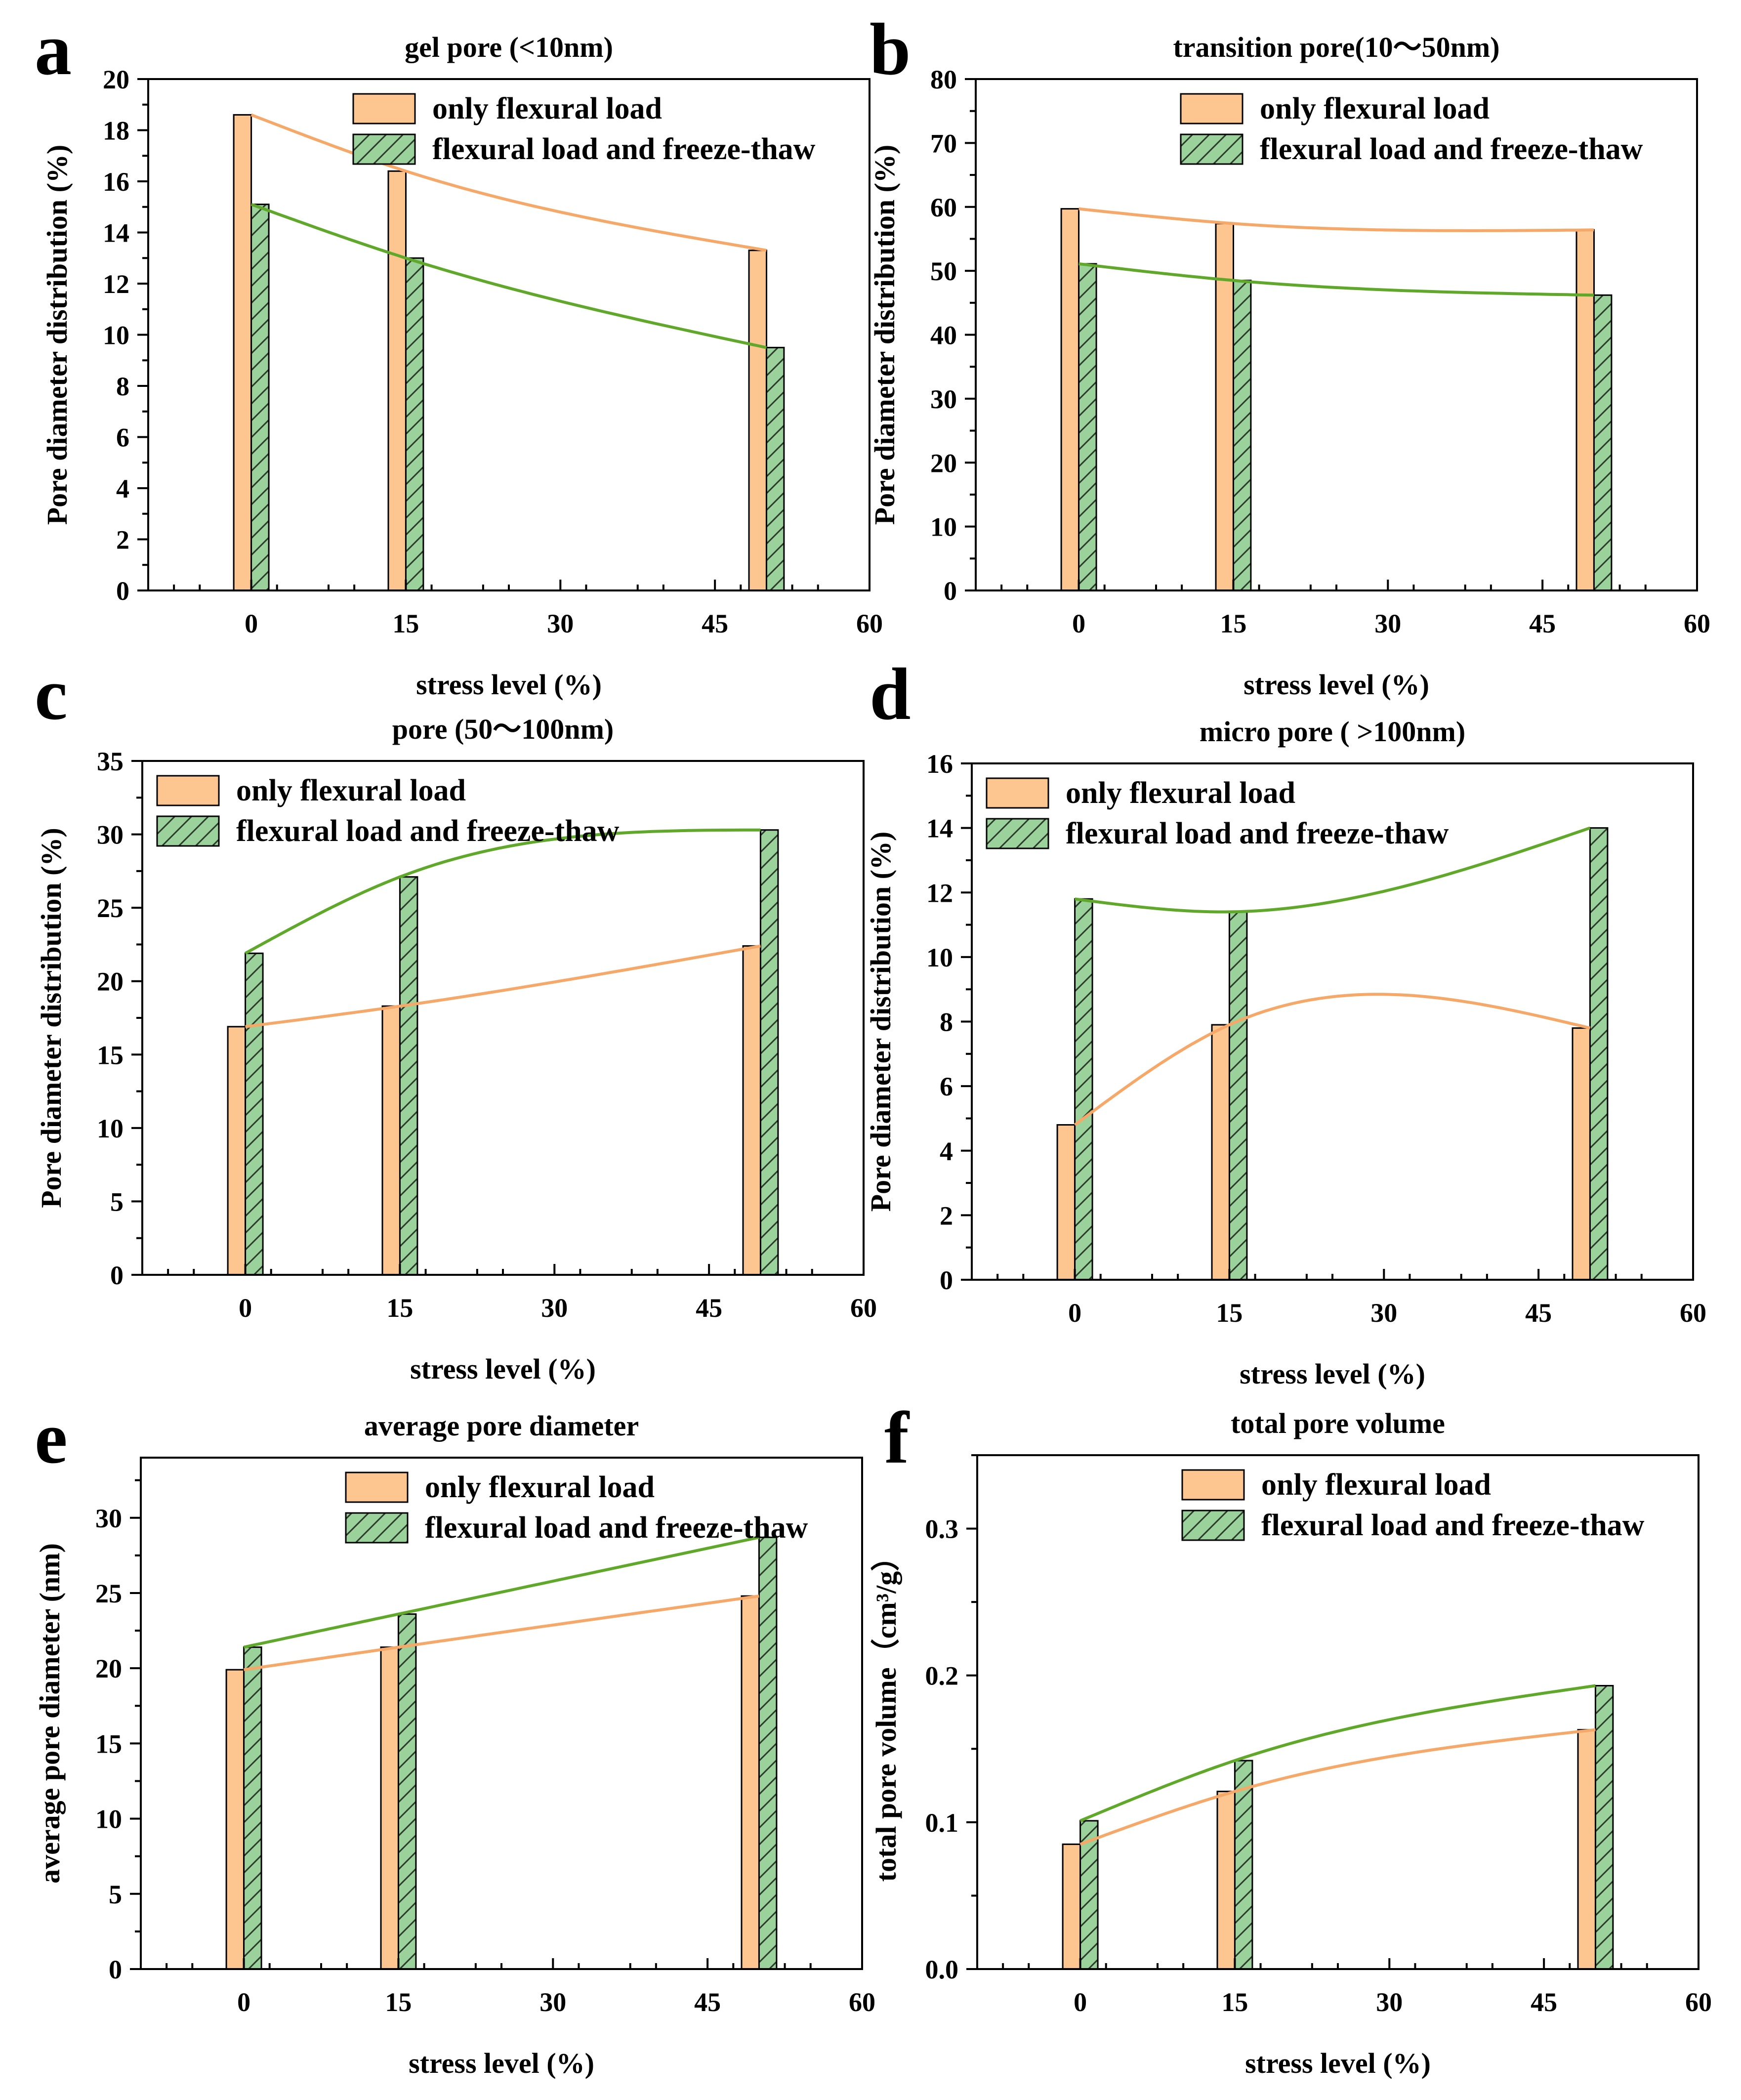 This screenshot has height=2100, width=1741. I want to click on chart-title: transition pore(10～50nm), so click(1336, 47).